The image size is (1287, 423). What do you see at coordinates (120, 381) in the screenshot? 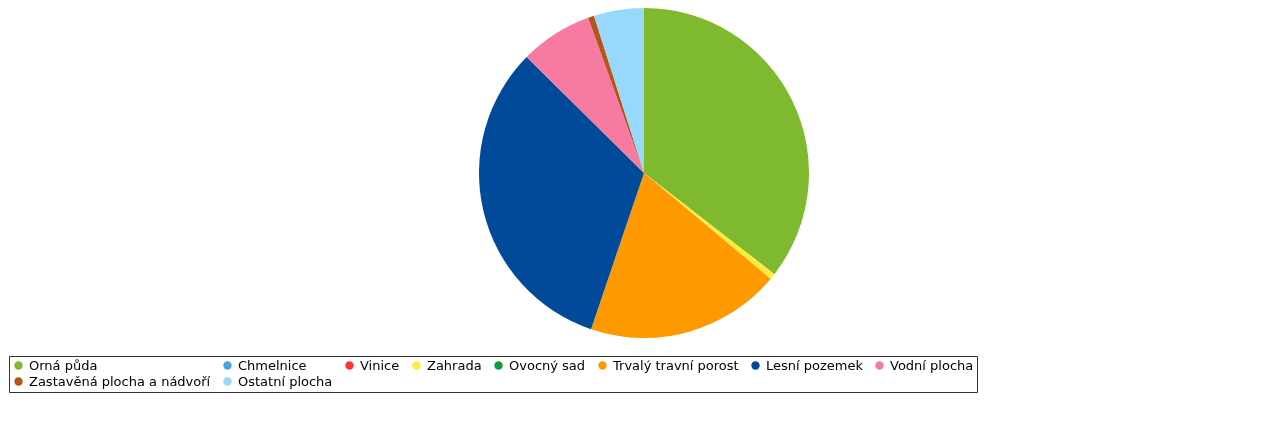
I see `legend-label: Zastavěná plocha a nádvoří` at bounding box center [120, 381].